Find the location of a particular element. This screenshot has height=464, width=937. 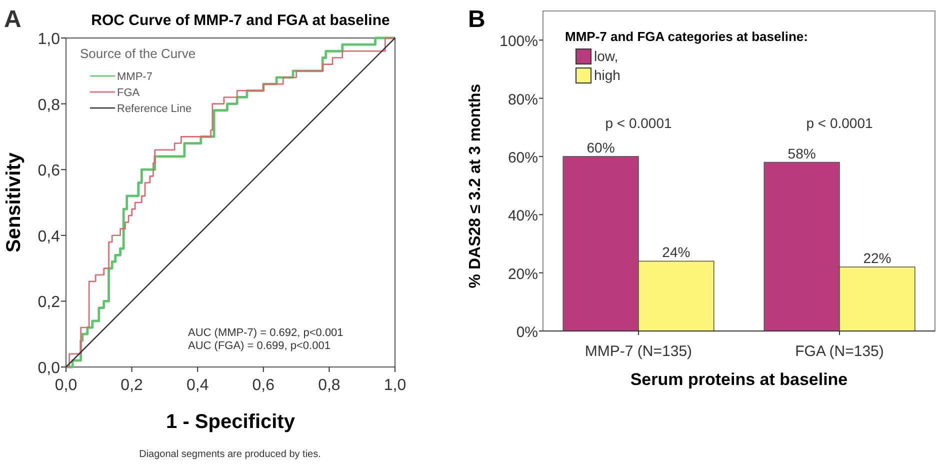

text: Diagonal segments are produced by ties. is located at coordinates (230, 454).